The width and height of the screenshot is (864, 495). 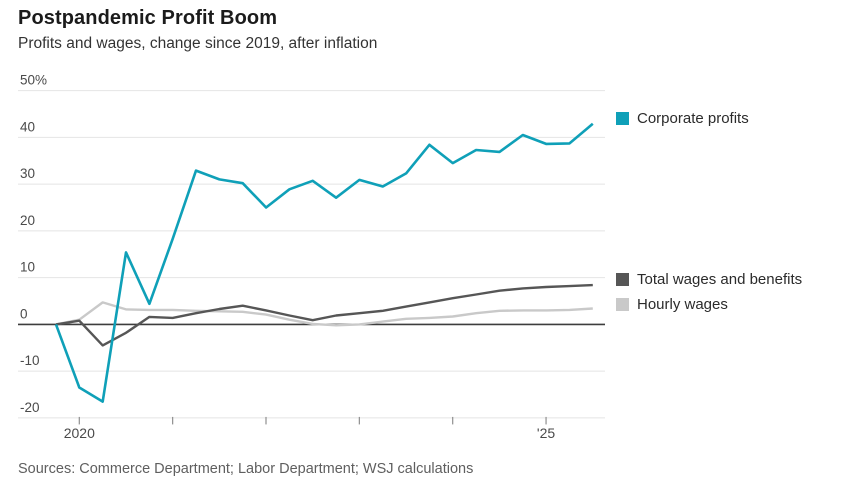 What do you see at coordinates (693, 118) in the screenshot?
I see `legend-label-corporate-profits: Corporate profits` at bounding box center [693, 118].